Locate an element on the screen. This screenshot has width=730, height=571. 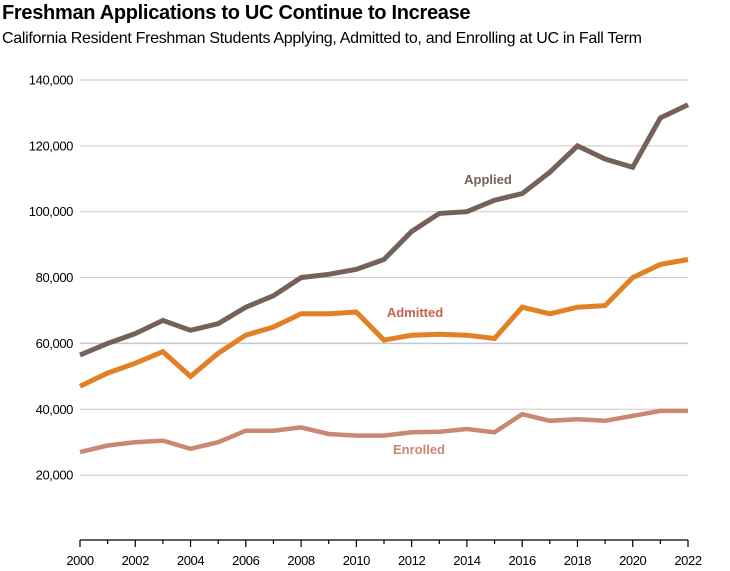
series-label-enrolled: Enrolled is located at coordinates (419, 449).